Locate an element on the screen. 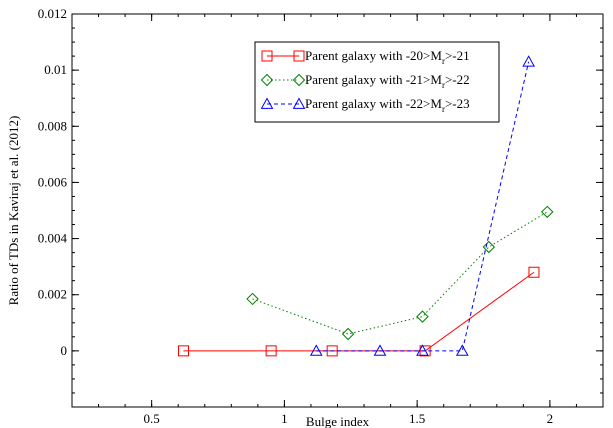 The height and width of the screenshot is (428, 613). legend-entry-2: Parent galaxy with -21>Mr>-22 is located at coordinates (365, 81).